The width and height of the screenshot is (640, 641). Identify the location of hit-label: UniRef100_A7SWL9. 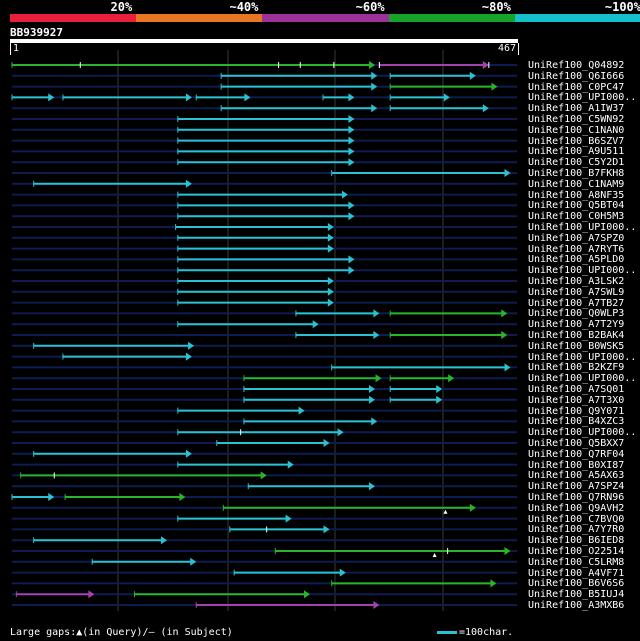
(576, 292).